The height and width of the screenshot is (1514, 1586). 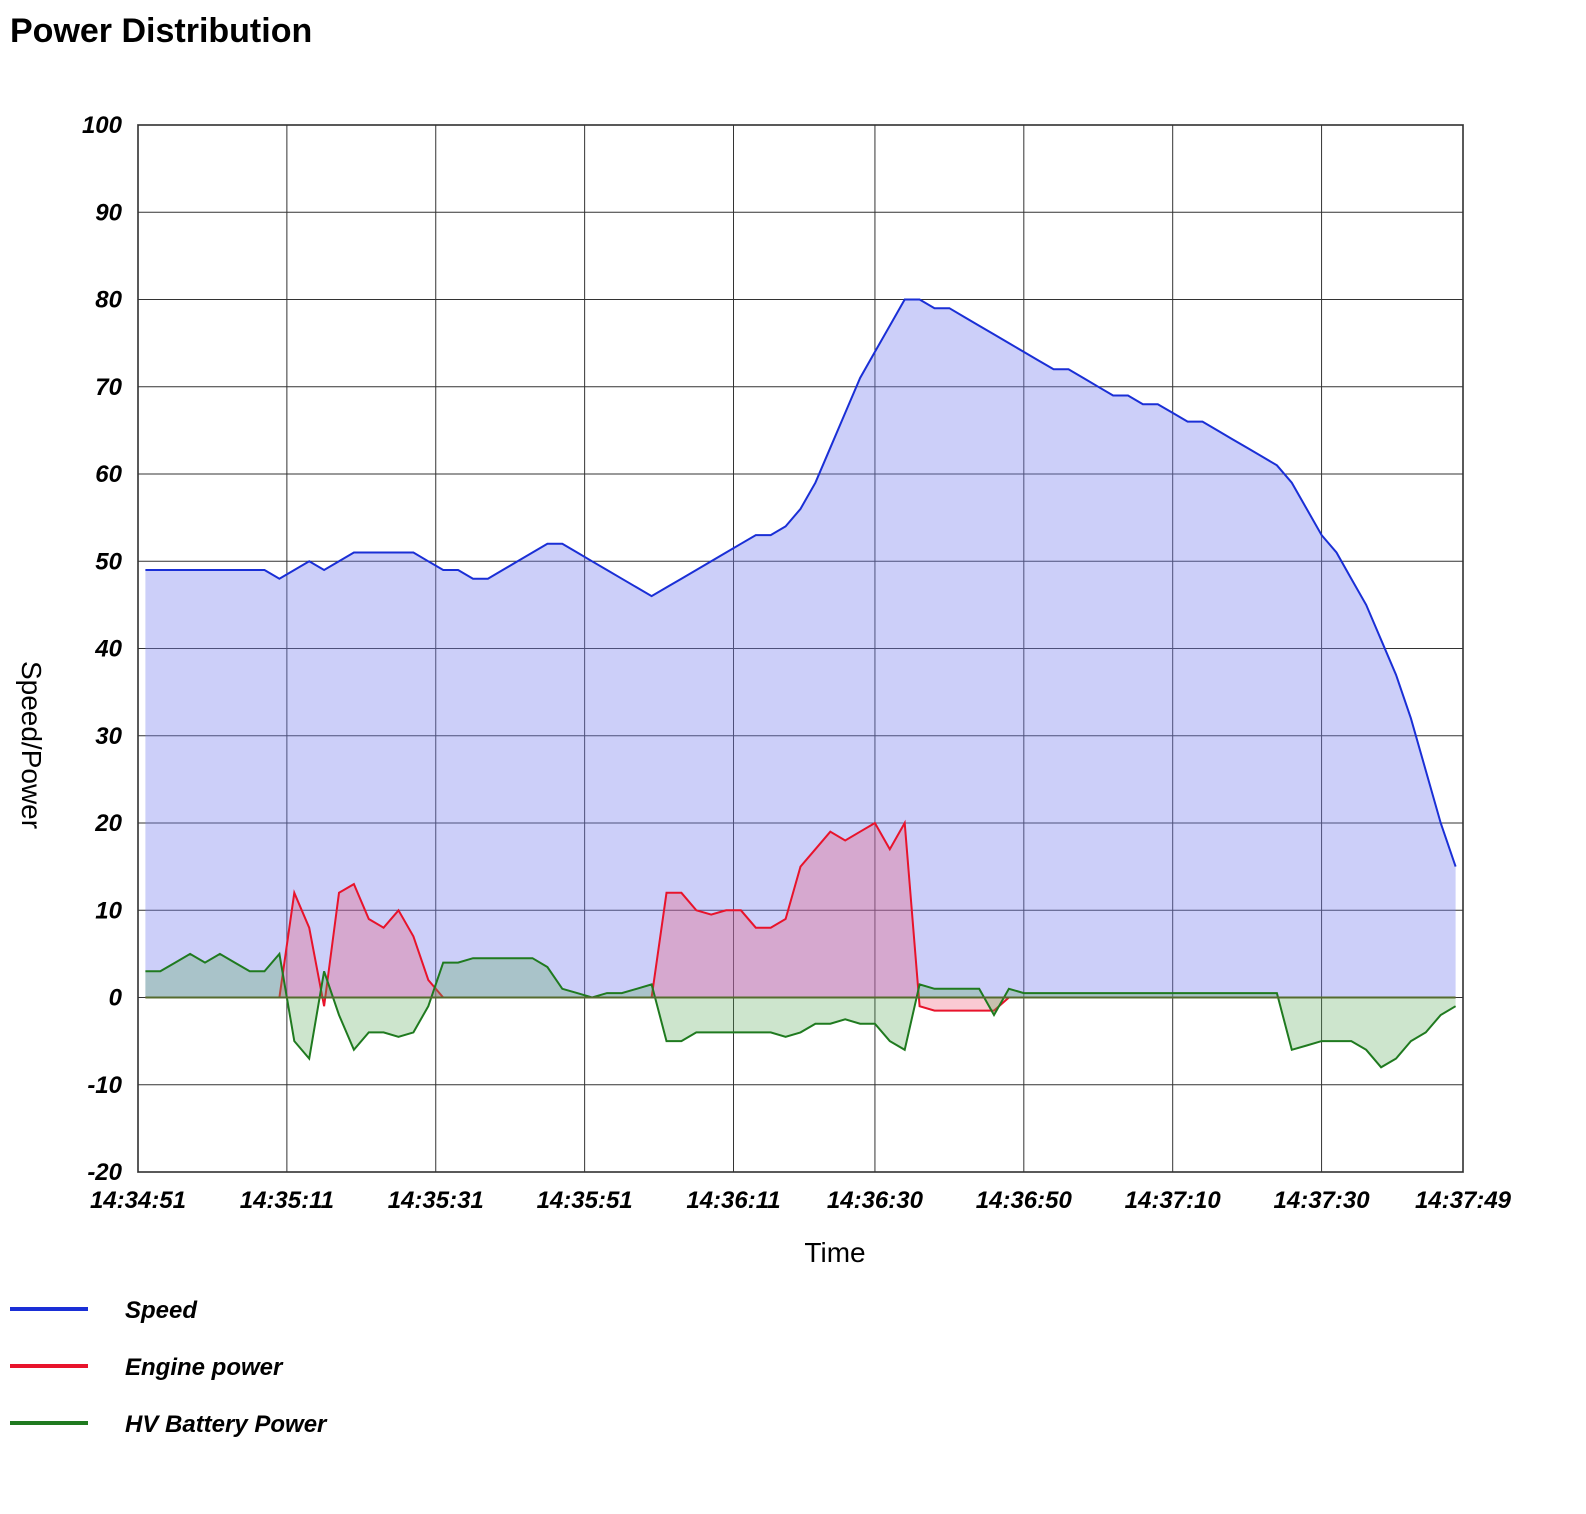 I want to click on y-tick-label: 100, so click(x=102, y=125).